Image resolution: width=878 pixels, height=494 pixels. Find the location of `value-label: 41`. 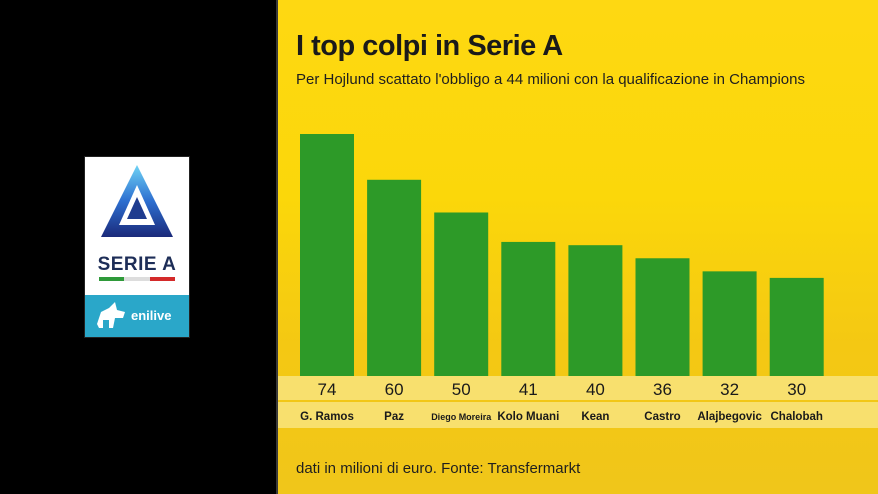

value-label: 41 is located at coordinates (528, 389).